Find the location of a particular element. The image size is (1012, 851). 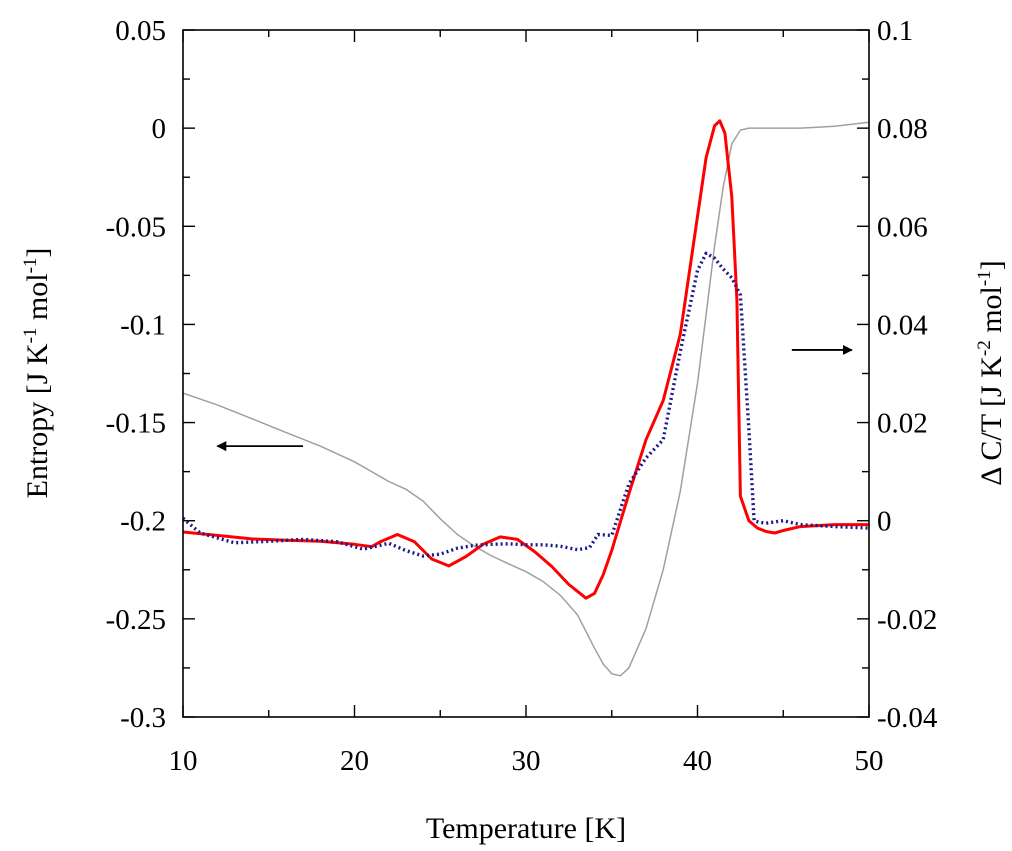

y-right-tick-label: 0.1 is located at coordinates (895, 31).